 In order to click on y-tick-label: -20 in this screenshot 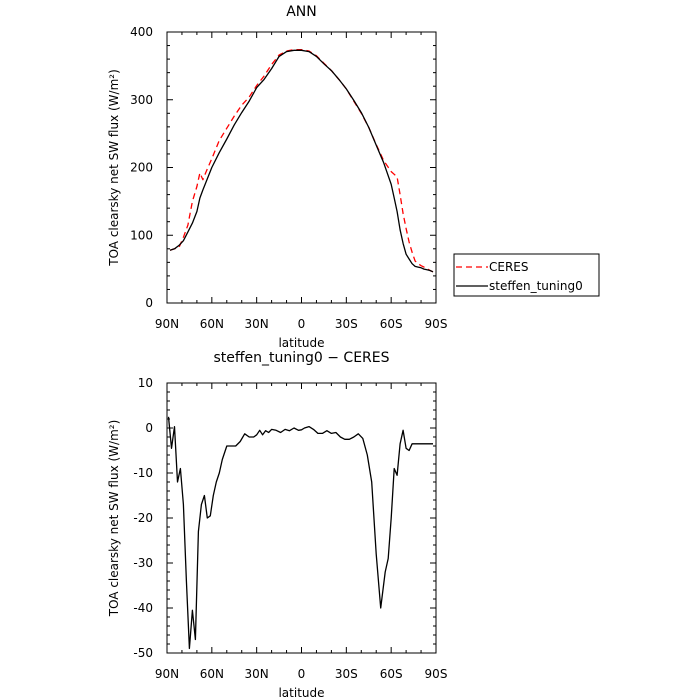, I will do `click(143, 518)`.